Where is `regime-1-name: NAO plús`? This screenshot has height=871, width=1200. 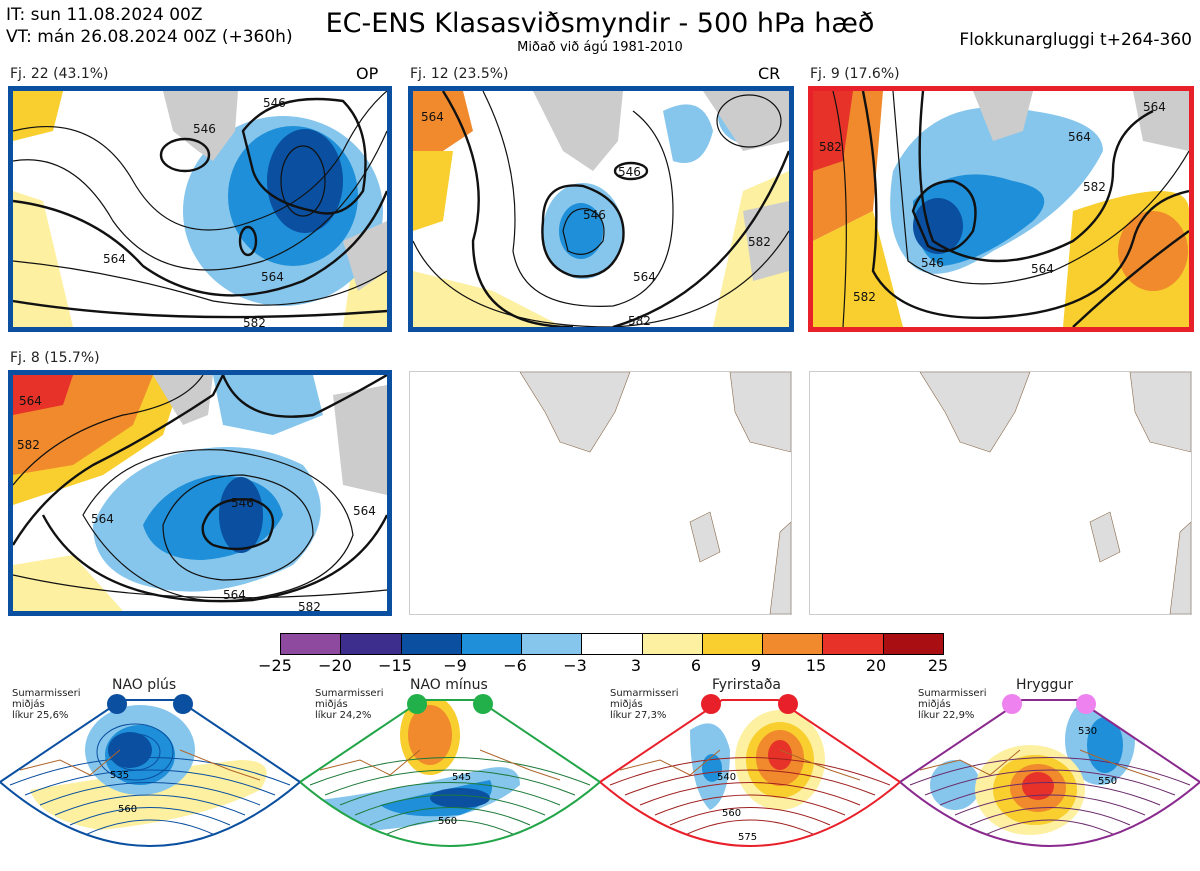
regime-1-name: NAO plús is located at coordinates (144, 685).